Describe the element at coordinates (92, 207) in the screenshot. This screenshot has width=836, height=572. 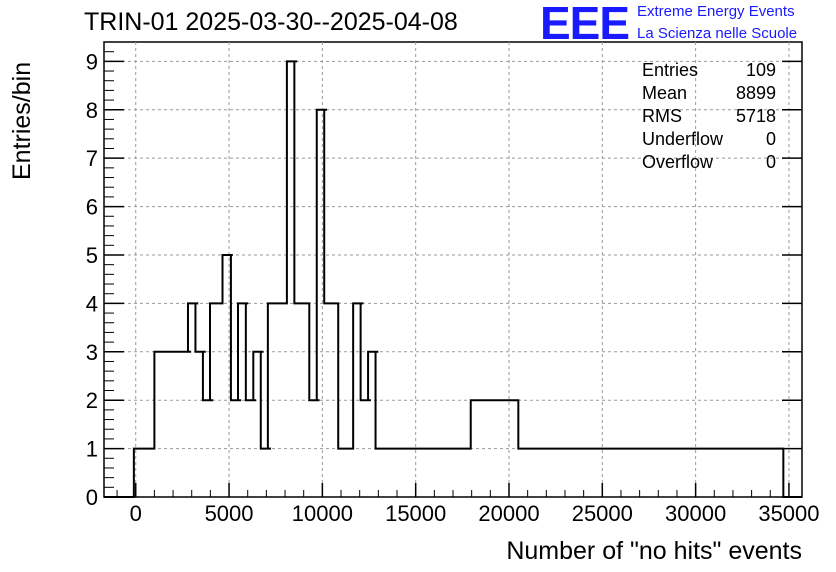
I see `y-tick-label: 6` at that location.